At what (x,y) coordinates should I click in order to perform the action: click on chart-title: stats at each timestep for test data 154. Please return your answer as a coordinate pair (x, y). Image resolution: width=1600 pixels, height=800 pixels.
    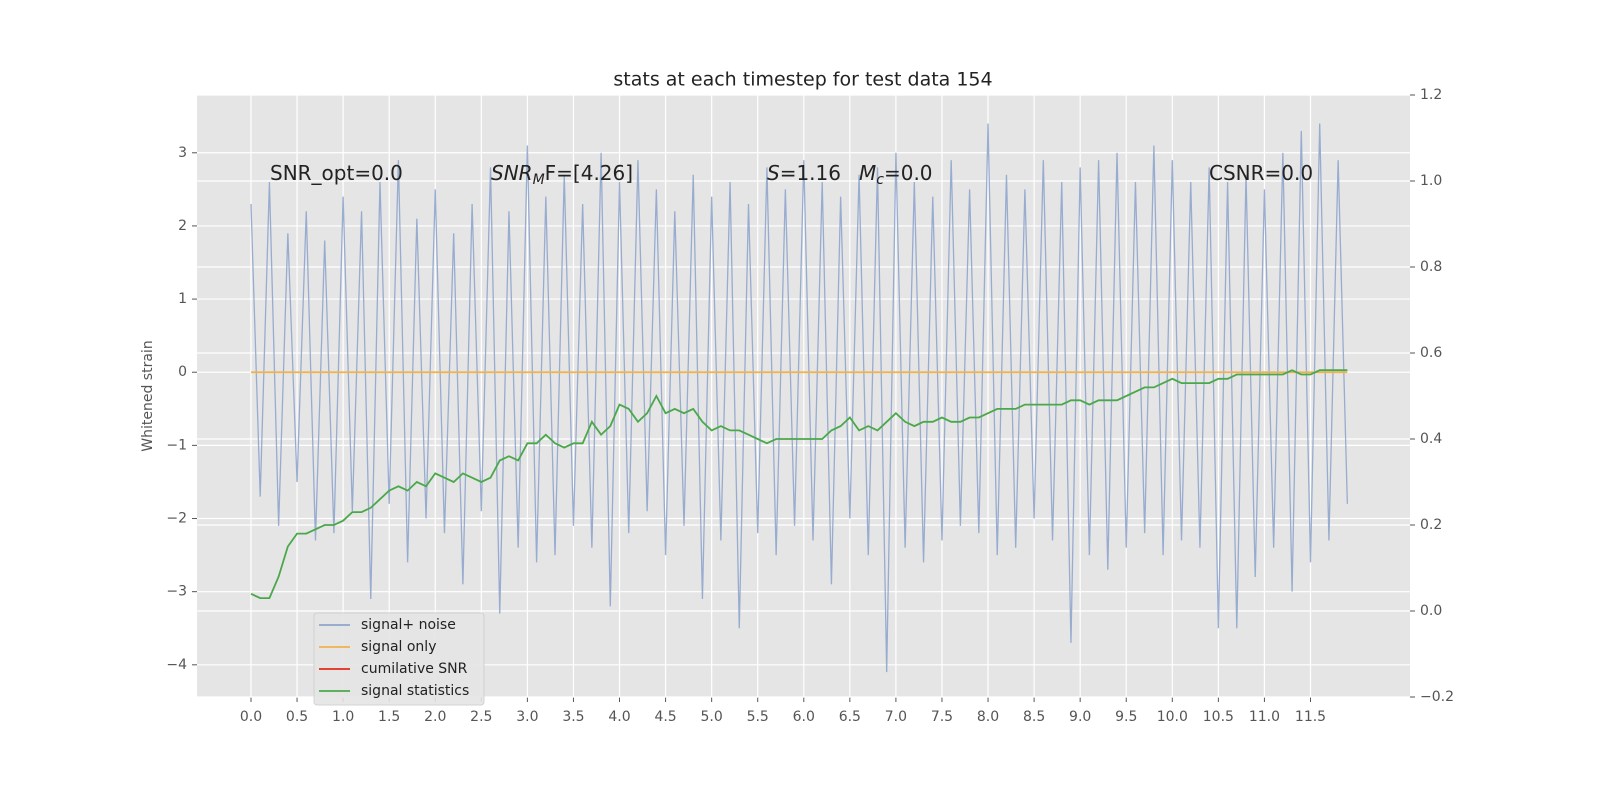
    Looking at the image, I should click on (802, 80).